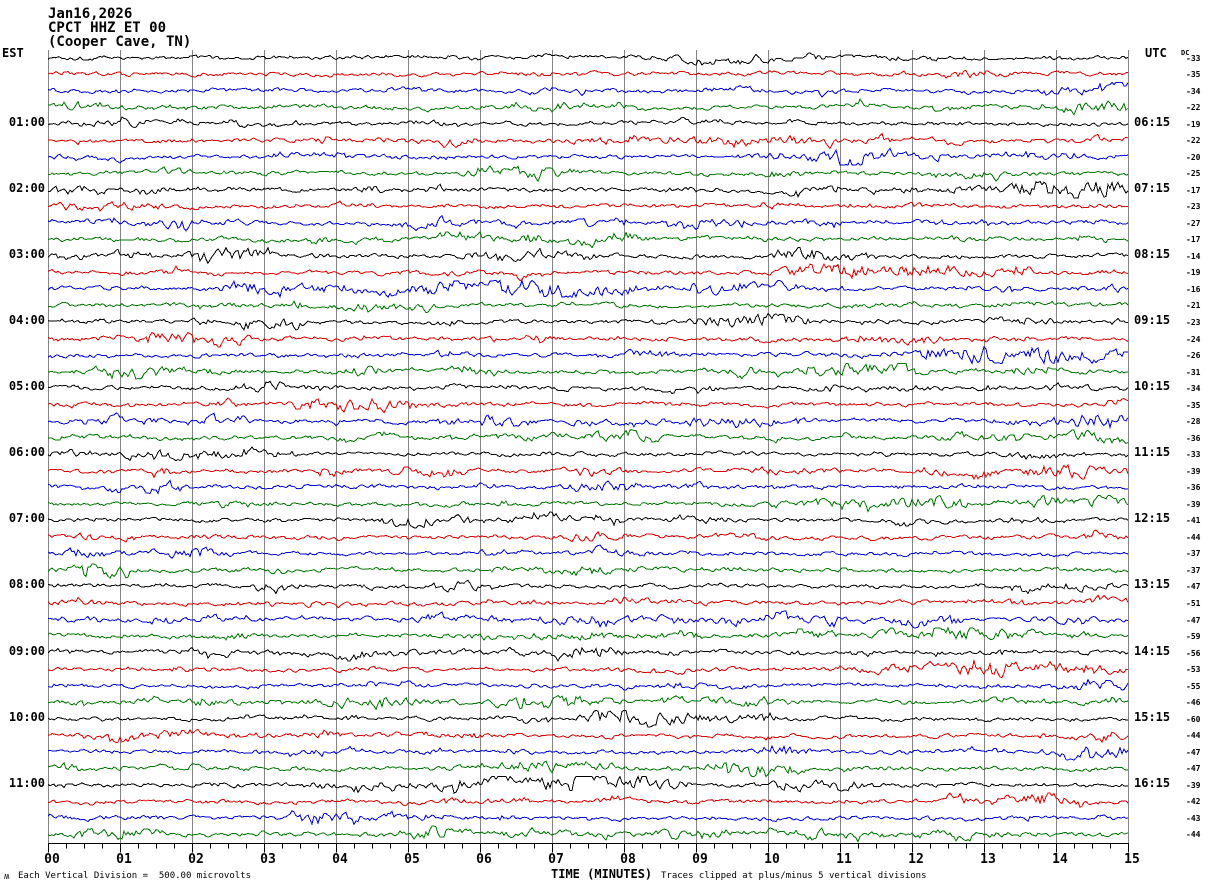 The height and width of the screenshot is (886, 1210). Describe the element at coordinates (26, 651) in the screenshot. I see `est-hour-label: 09:00` at that location.